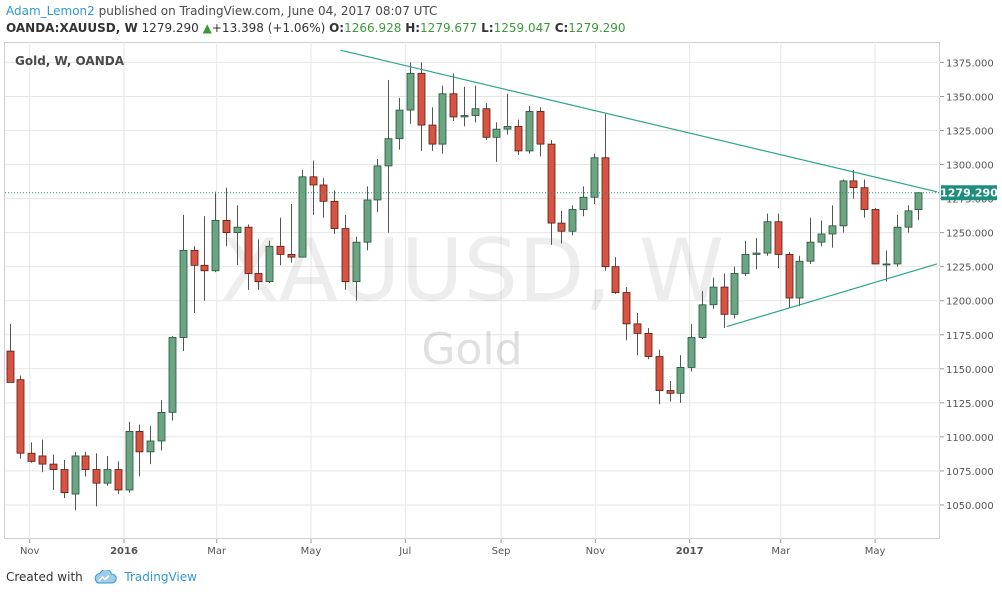 Image resolution: width=1002 pixels, height=595 pixels. I want to click on tradingview-link: TradingView, so click(160, 577).